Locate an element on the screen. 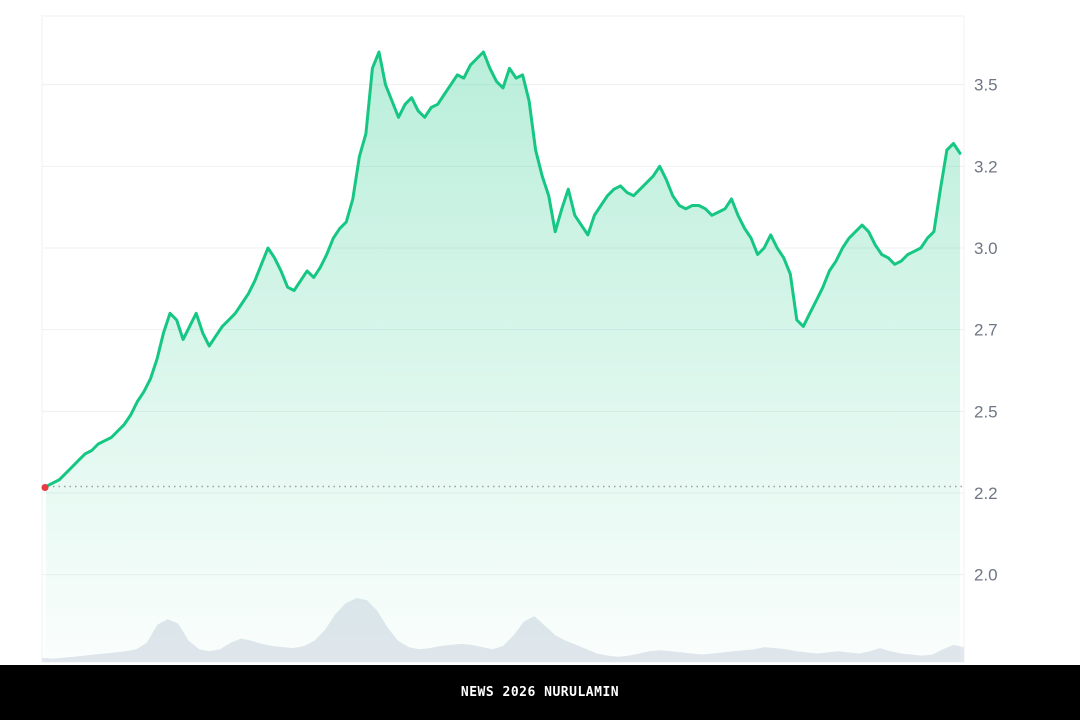 The width and height of the screenshot is (1080, 720). start-marker is located at coordinates (45, 487).